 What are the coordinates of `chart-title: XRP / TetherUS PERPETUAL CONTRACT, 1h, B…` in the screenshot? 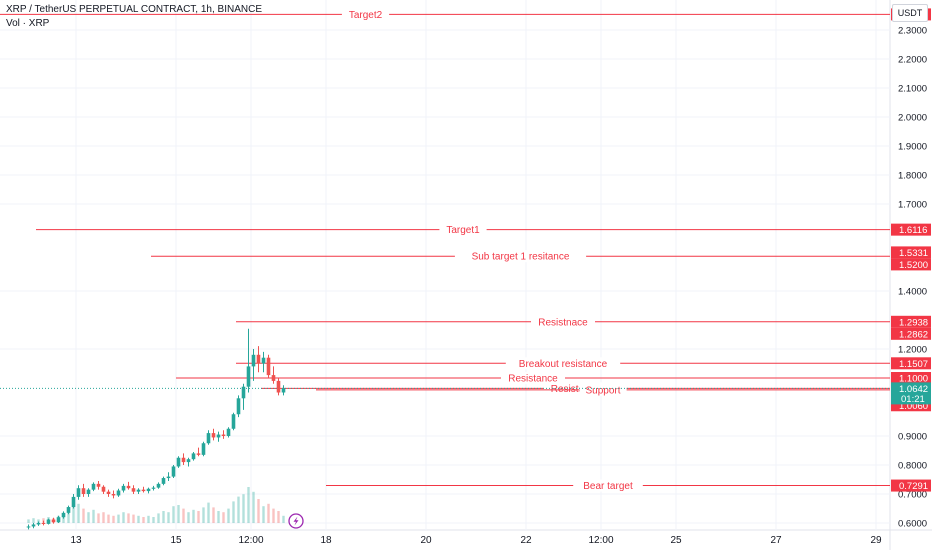 It's located at (134, 9).